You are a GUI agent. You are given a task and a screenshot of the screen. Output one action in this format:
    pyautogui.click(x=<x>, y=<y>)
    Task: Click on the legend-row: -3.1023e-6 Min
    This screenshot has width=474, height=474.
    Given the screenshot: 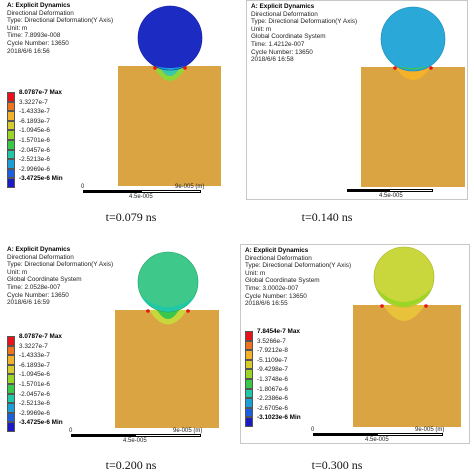 What is the action you would take?
    pyautogui.click(x=295, y=420)
    